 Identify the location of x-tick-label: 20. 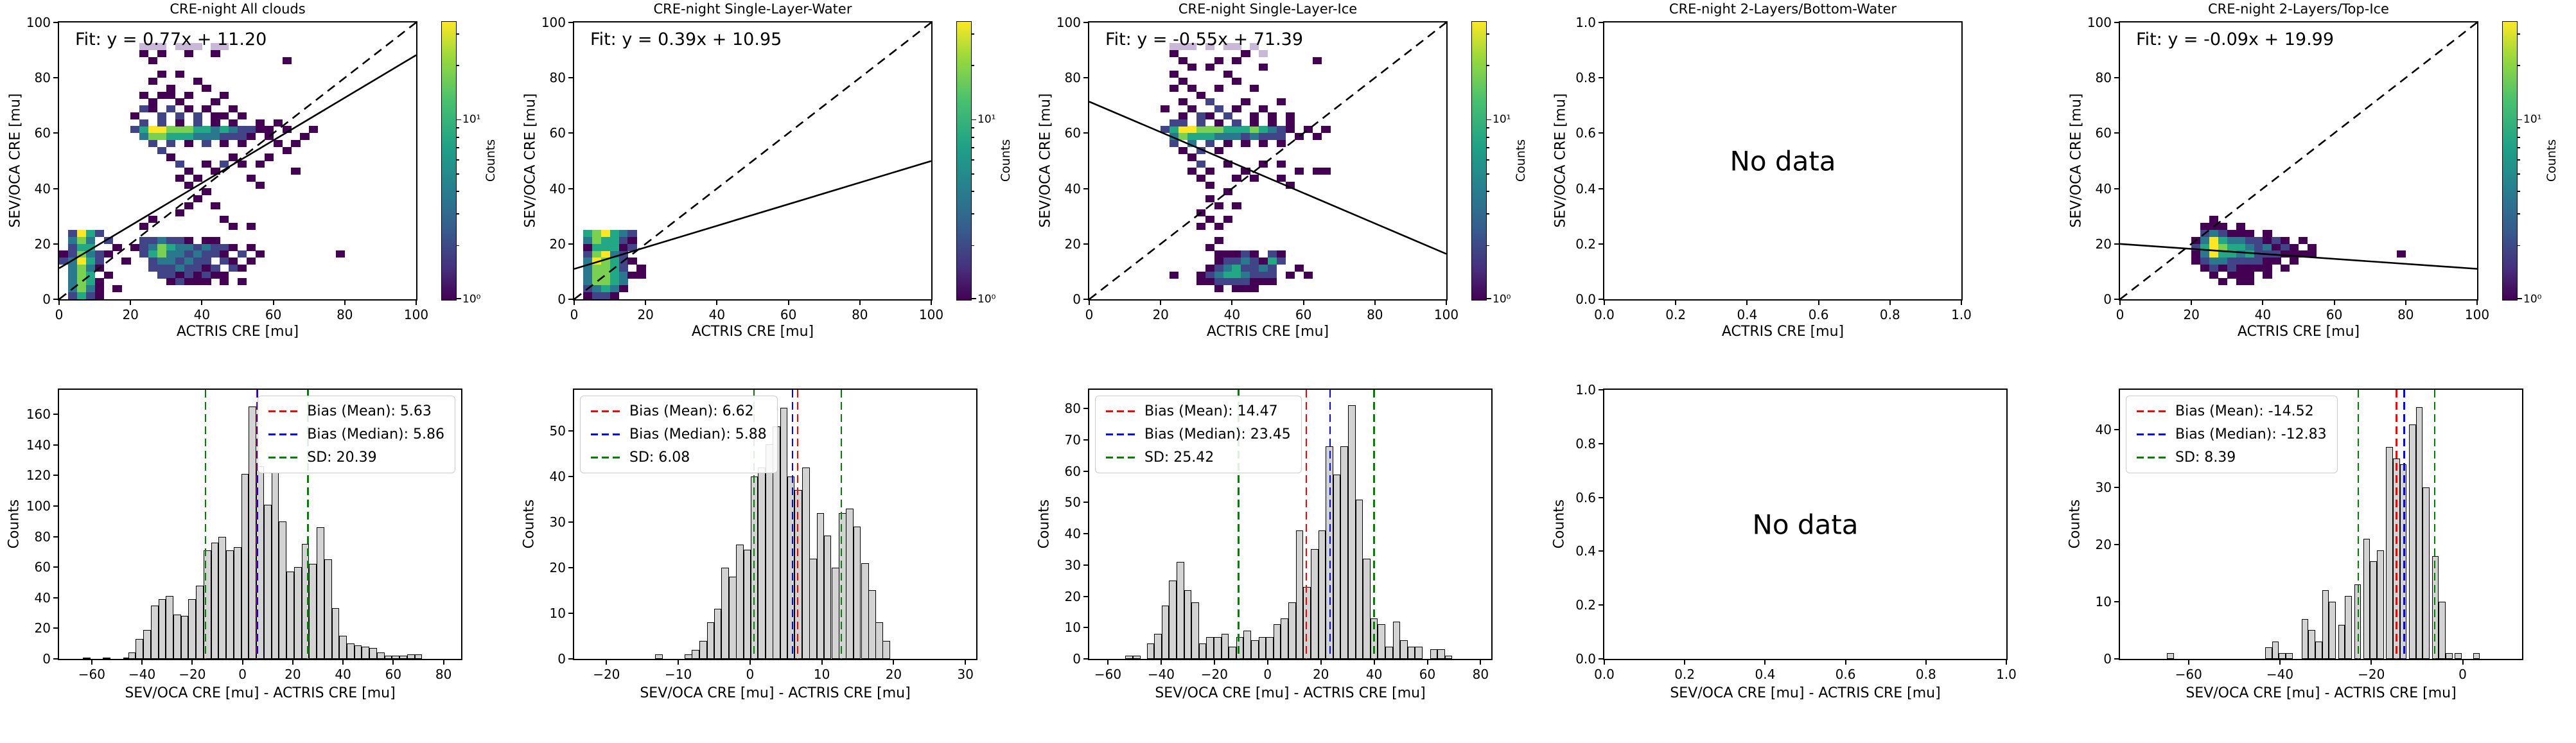
(2191, 315).